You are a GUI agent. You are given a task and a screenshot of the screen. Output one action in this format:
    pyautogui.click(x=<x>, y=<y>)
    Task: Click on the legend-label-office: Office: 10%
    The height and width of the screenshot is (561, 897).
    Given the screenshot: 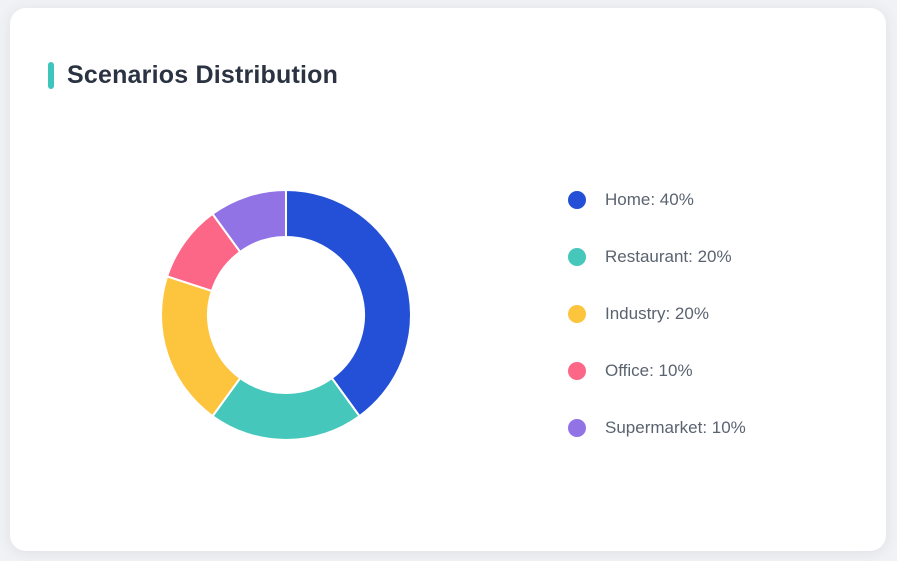 What is the action you would take?
    pyautogui.click(x=649, y=370)
    